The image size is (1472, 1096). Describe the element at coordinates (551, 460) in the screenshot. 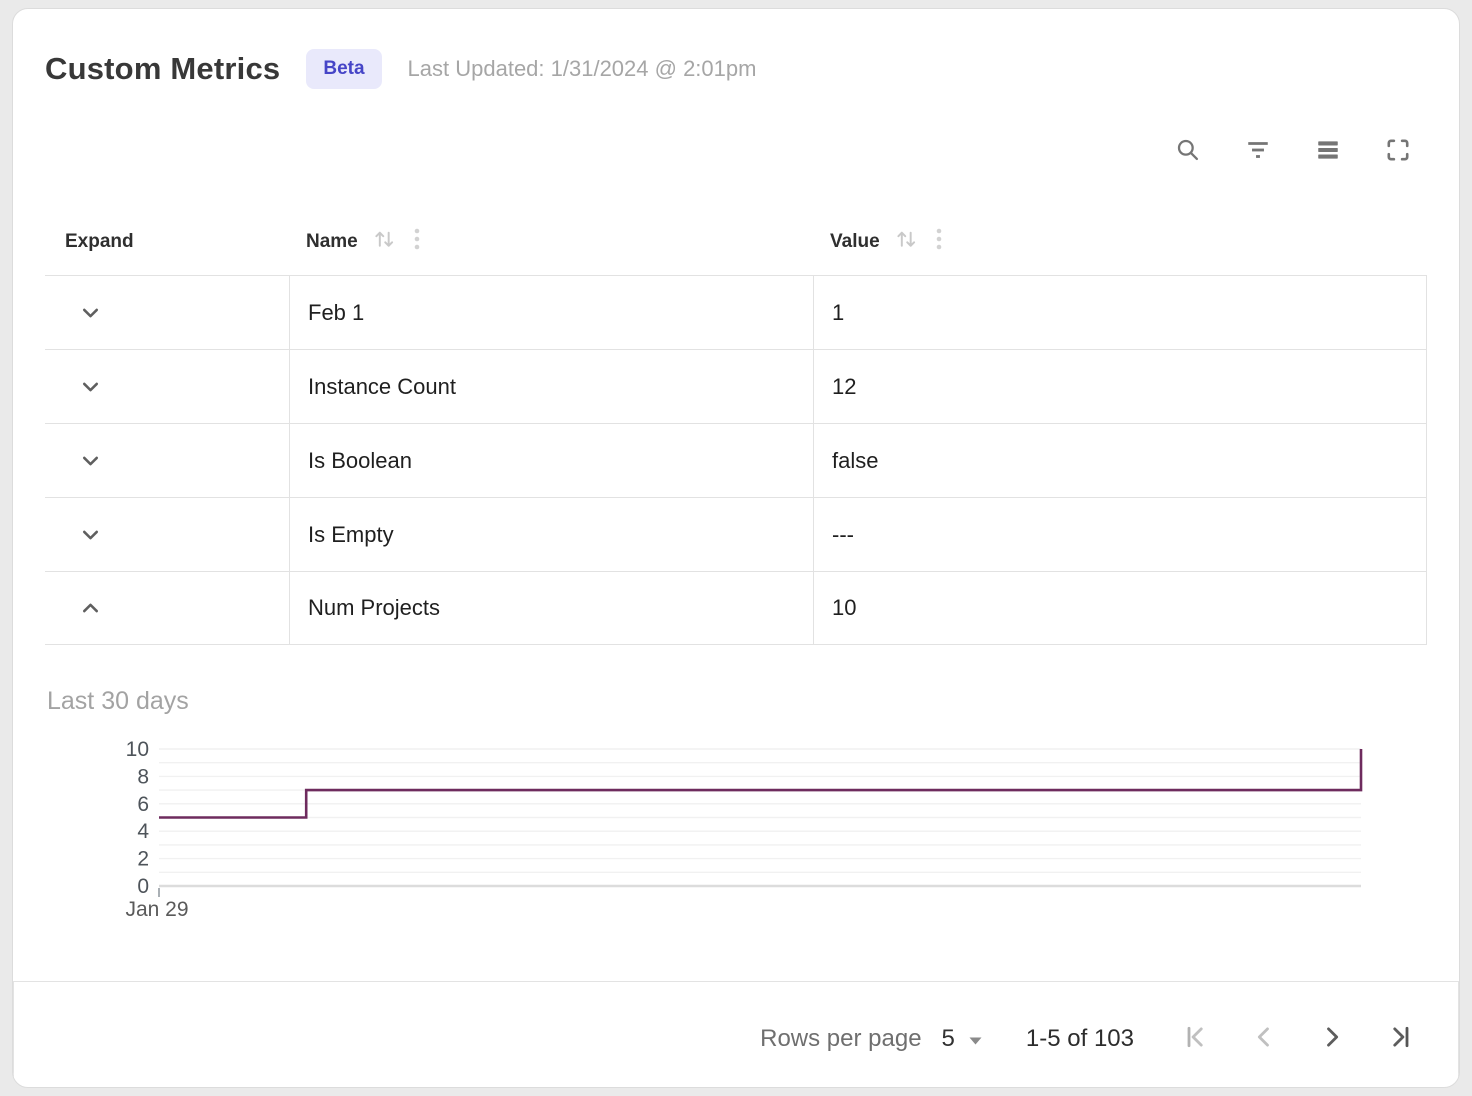

I see `name-cell: Is Boolean` at that location.